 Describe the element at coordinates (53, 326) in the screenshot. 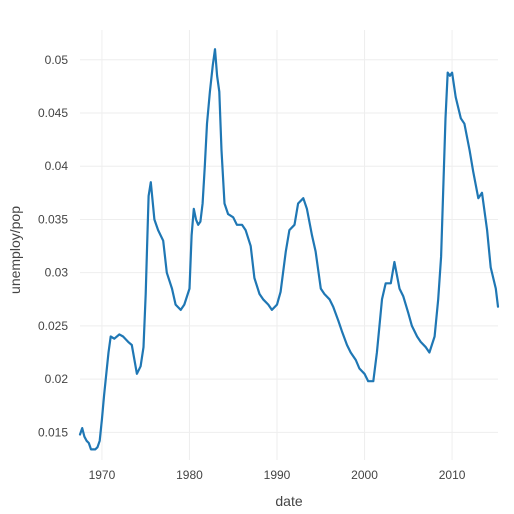

I see `y-tick-label: 0.025` at that location.